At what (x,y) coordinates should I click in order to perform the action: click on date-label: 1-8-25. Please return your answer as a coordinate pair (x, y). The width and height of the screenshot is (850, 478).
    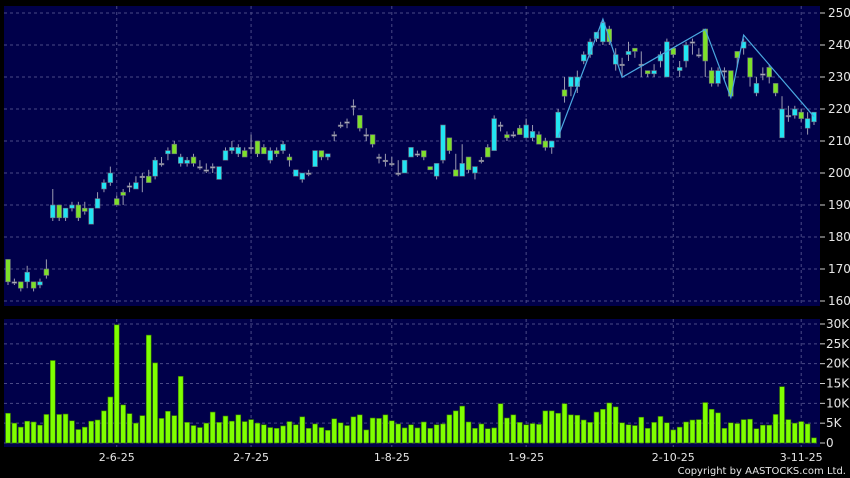
    Looking at the image, I should click on (392, 457).